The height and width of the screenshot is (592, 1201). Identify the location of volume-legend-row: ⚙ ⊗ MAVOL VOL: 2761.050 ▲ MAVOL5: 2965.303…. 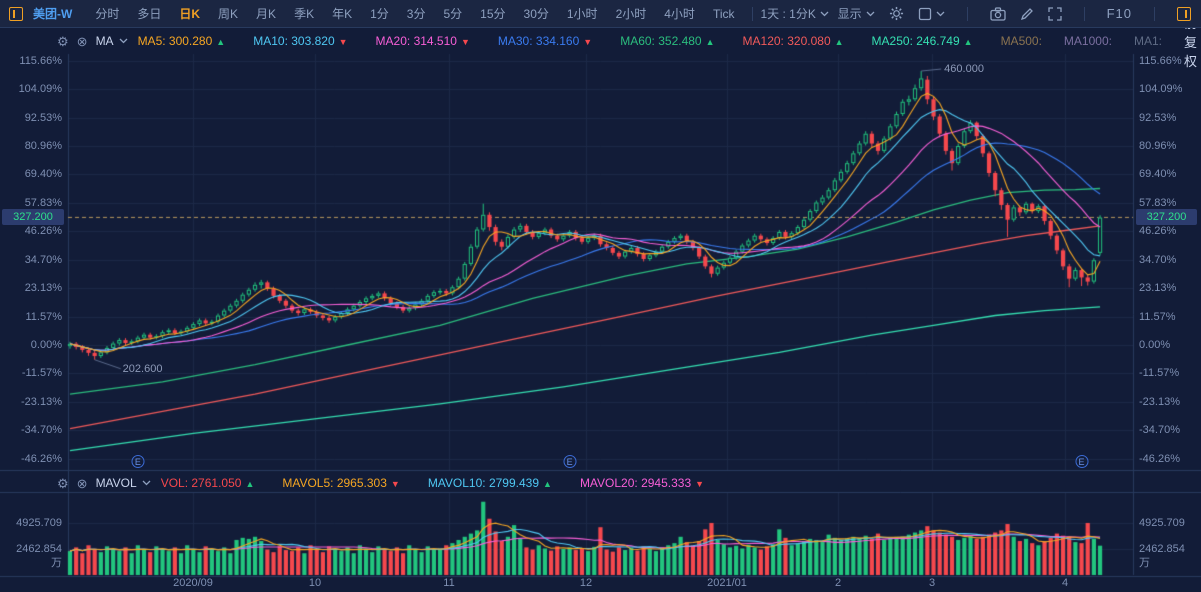
(600, 483).